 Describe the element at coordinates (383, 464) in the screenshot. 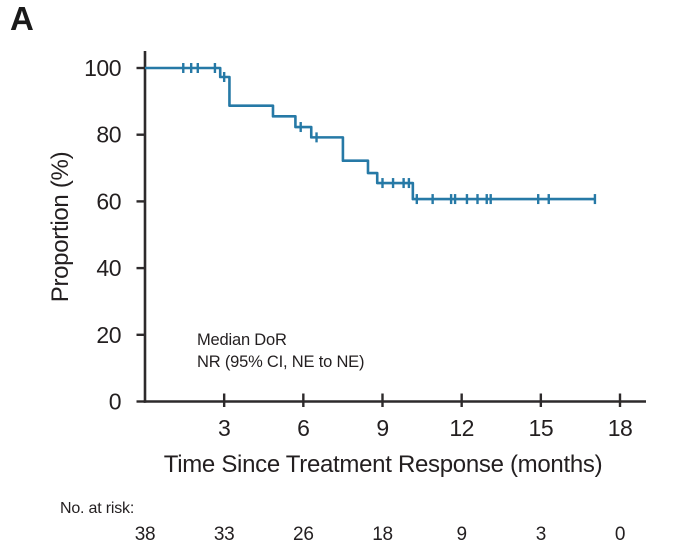

I see `x-axis-title: Time Since Treatment Response (months)` at that location.